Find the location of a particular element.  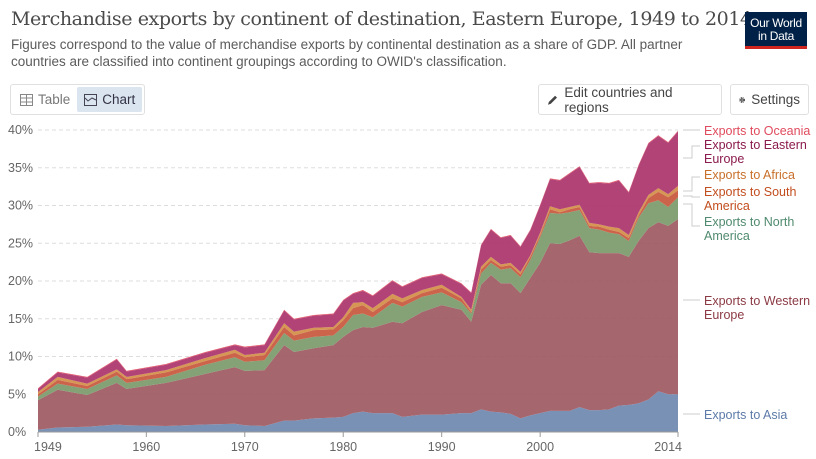

tab-table: Table is located at coordinates (45, 99).